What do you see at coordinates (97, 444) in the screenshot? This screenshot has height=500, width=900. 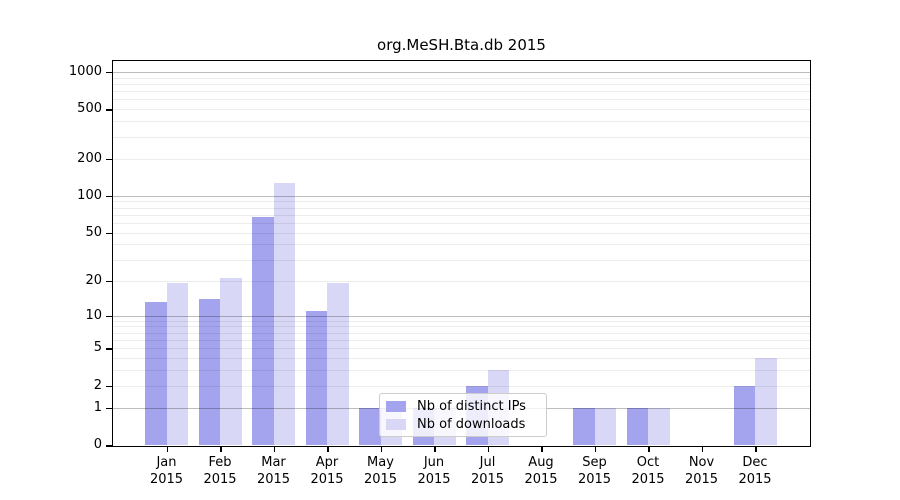 I see `y-tick-label: 0` at bounding box center [97, 444].